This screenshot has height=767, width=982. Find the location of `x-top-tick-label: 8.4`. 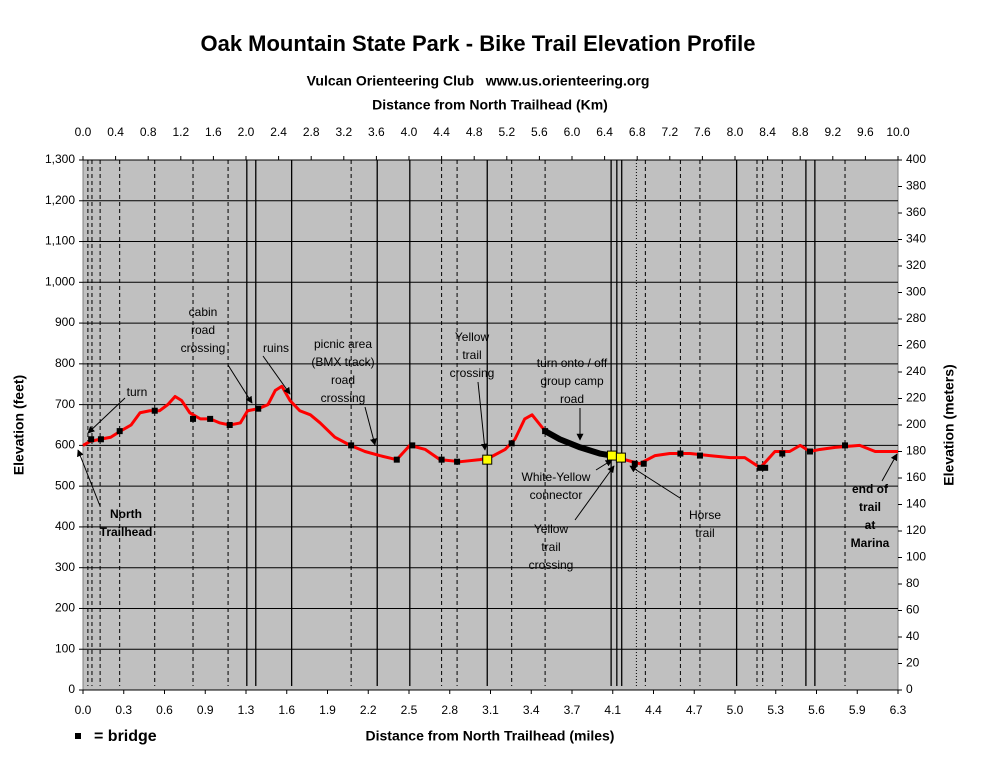

x-top-tick-label: 8.4 is located at coordinates (767, 132).